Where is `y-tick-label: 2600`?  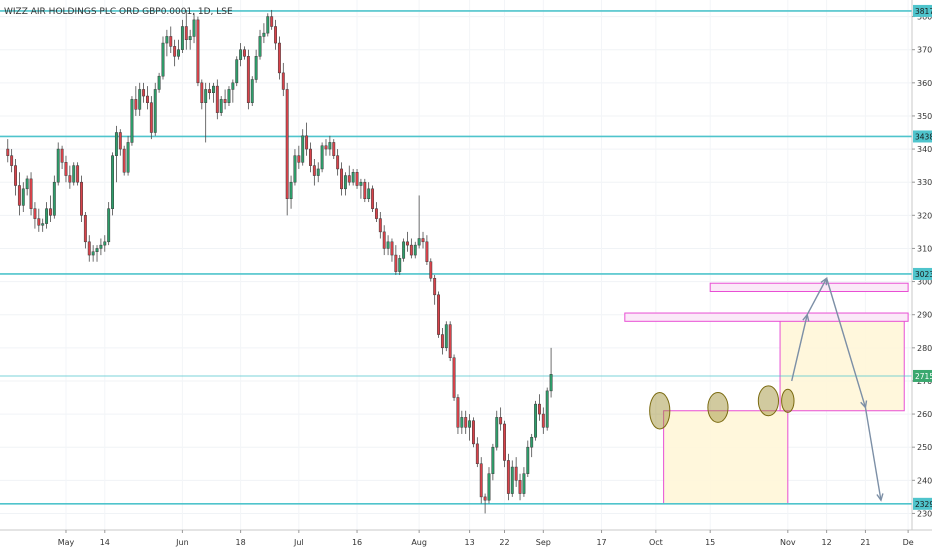
y-tick-label: 2600 is located at coordinates (924, 414).